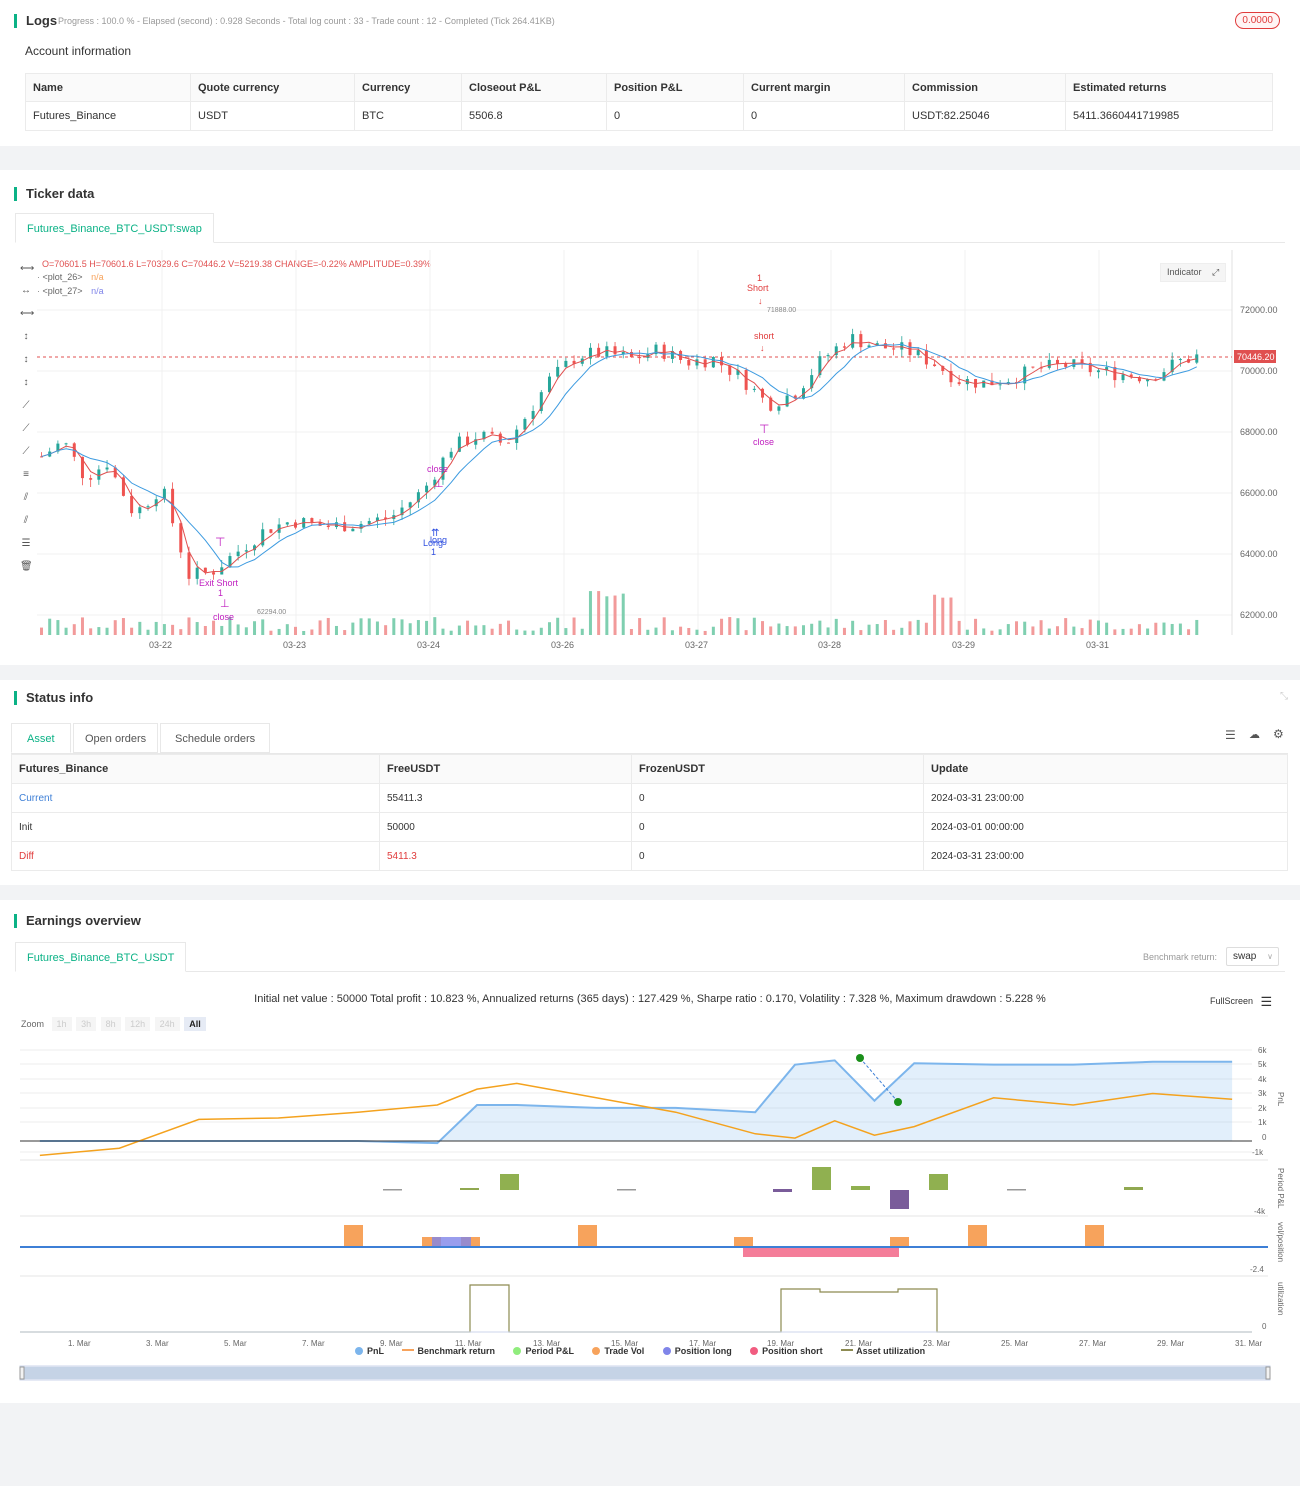 This screenshot has height=1486, width=1300. Describe the element at coordinates (215, 738) in the screenshot. I see `tab-schedule-orders: Schedule orders` at that location.